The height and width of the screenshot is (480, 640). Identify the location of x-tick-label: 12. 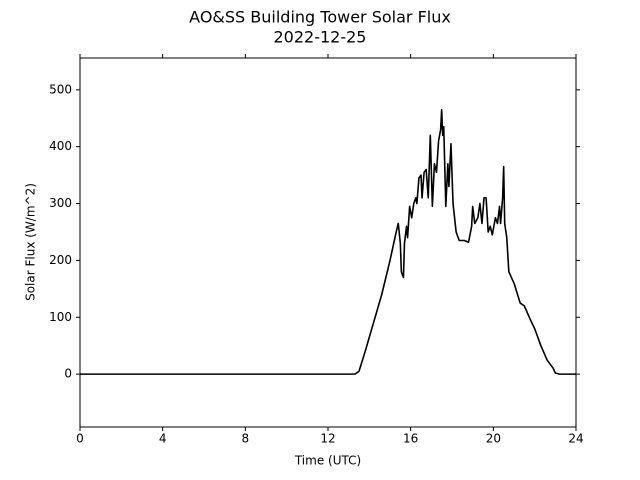
(327, 439).